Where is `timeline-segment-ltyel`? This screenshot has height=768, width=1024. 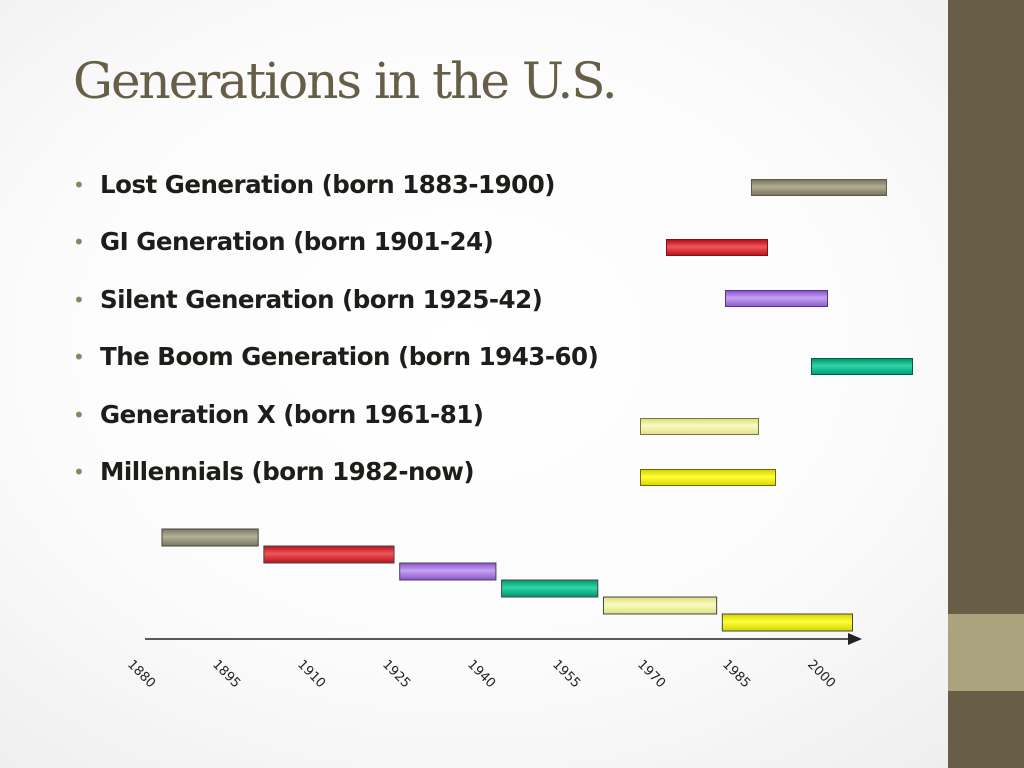
timeline-segment-ltyel is located at coordinates (660, 605).